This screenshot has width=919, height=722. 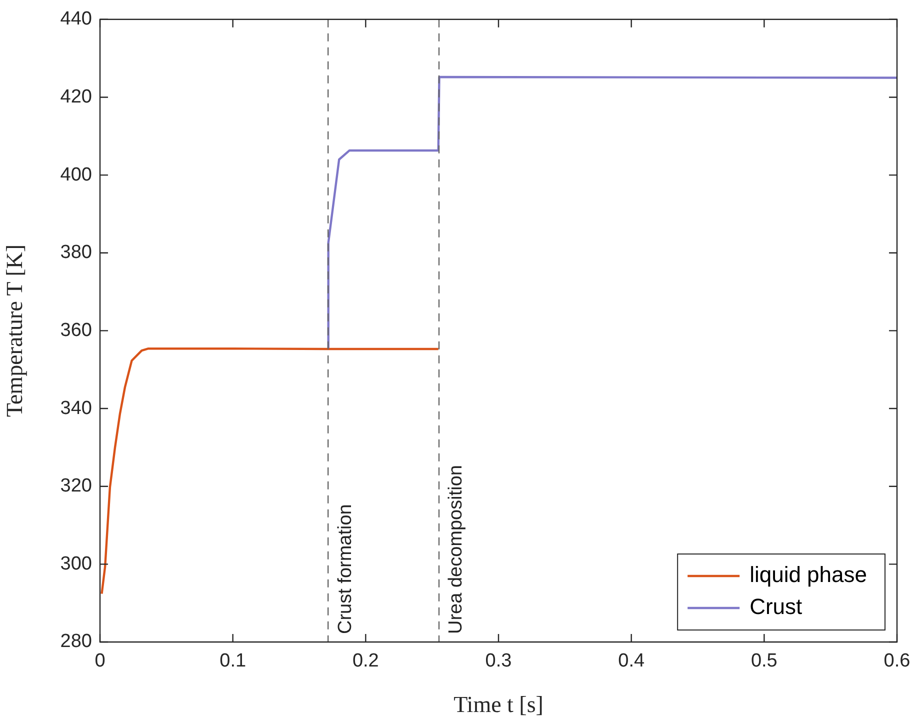 I want to click on x-axis-title: Time t [s], so click(x=499, y=705).